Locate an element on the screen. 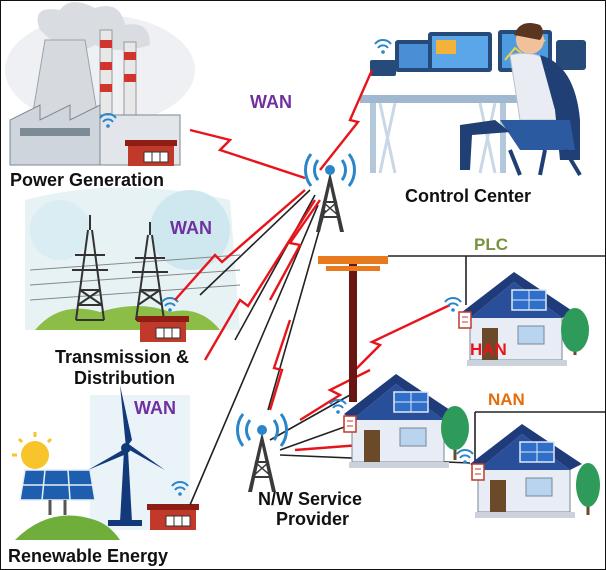  service-provider-label-line-1: N/W Service is located at coordinates (310, 499).